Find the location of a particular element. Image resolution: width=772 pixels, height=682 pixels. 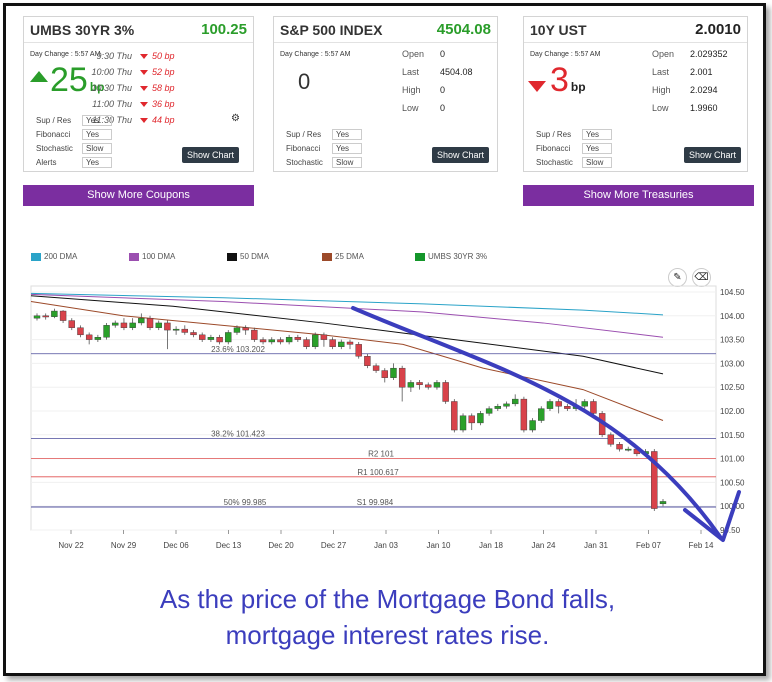

umbs-title: UMBS 30YR 3% is located at coordinates (82, 29).